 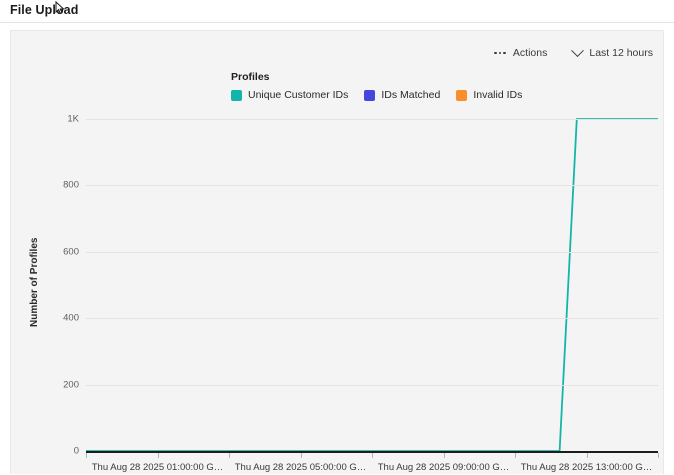 What do you see at coordinates (76, 451) in the screenshot?
I see `y-axis-tick-label: 0` at bounding box center [76, 451].